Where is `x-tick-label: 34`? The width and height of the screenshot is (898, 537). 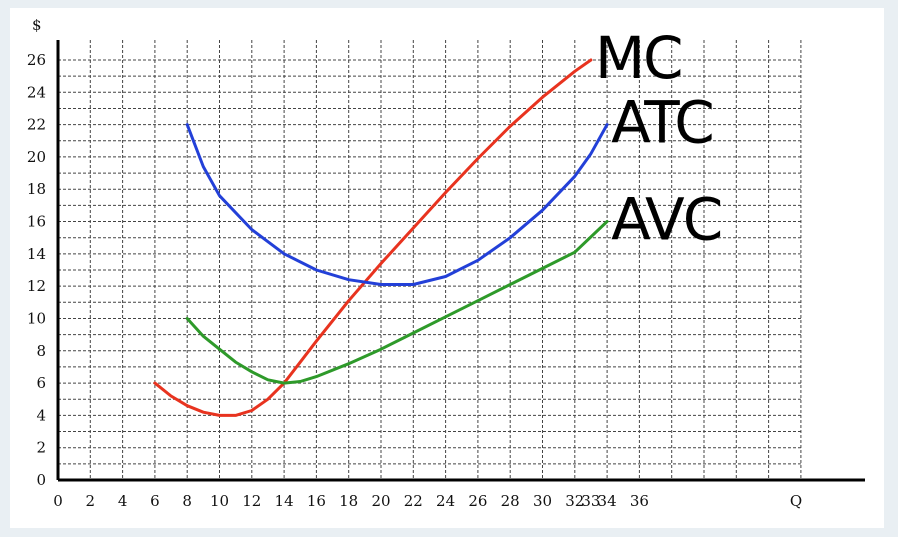
x-tick-label: 34 is located at coordinates (607, 501).